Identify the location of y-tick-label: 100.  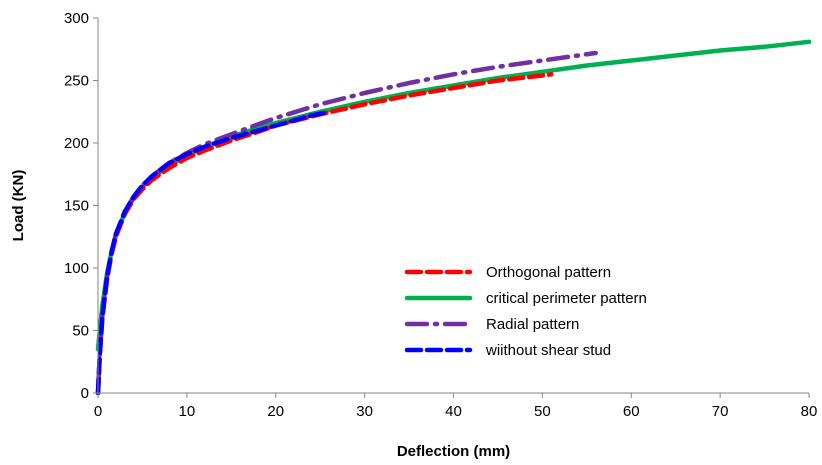
(76, 268).